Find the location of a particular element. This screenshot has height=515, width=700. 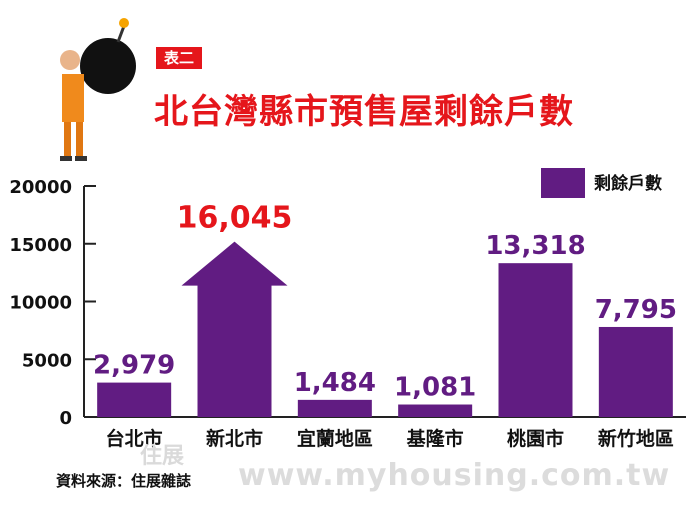

page-title: 北台灣縣市預售屋剩餘戶數 is located at coordinates (364, 112).